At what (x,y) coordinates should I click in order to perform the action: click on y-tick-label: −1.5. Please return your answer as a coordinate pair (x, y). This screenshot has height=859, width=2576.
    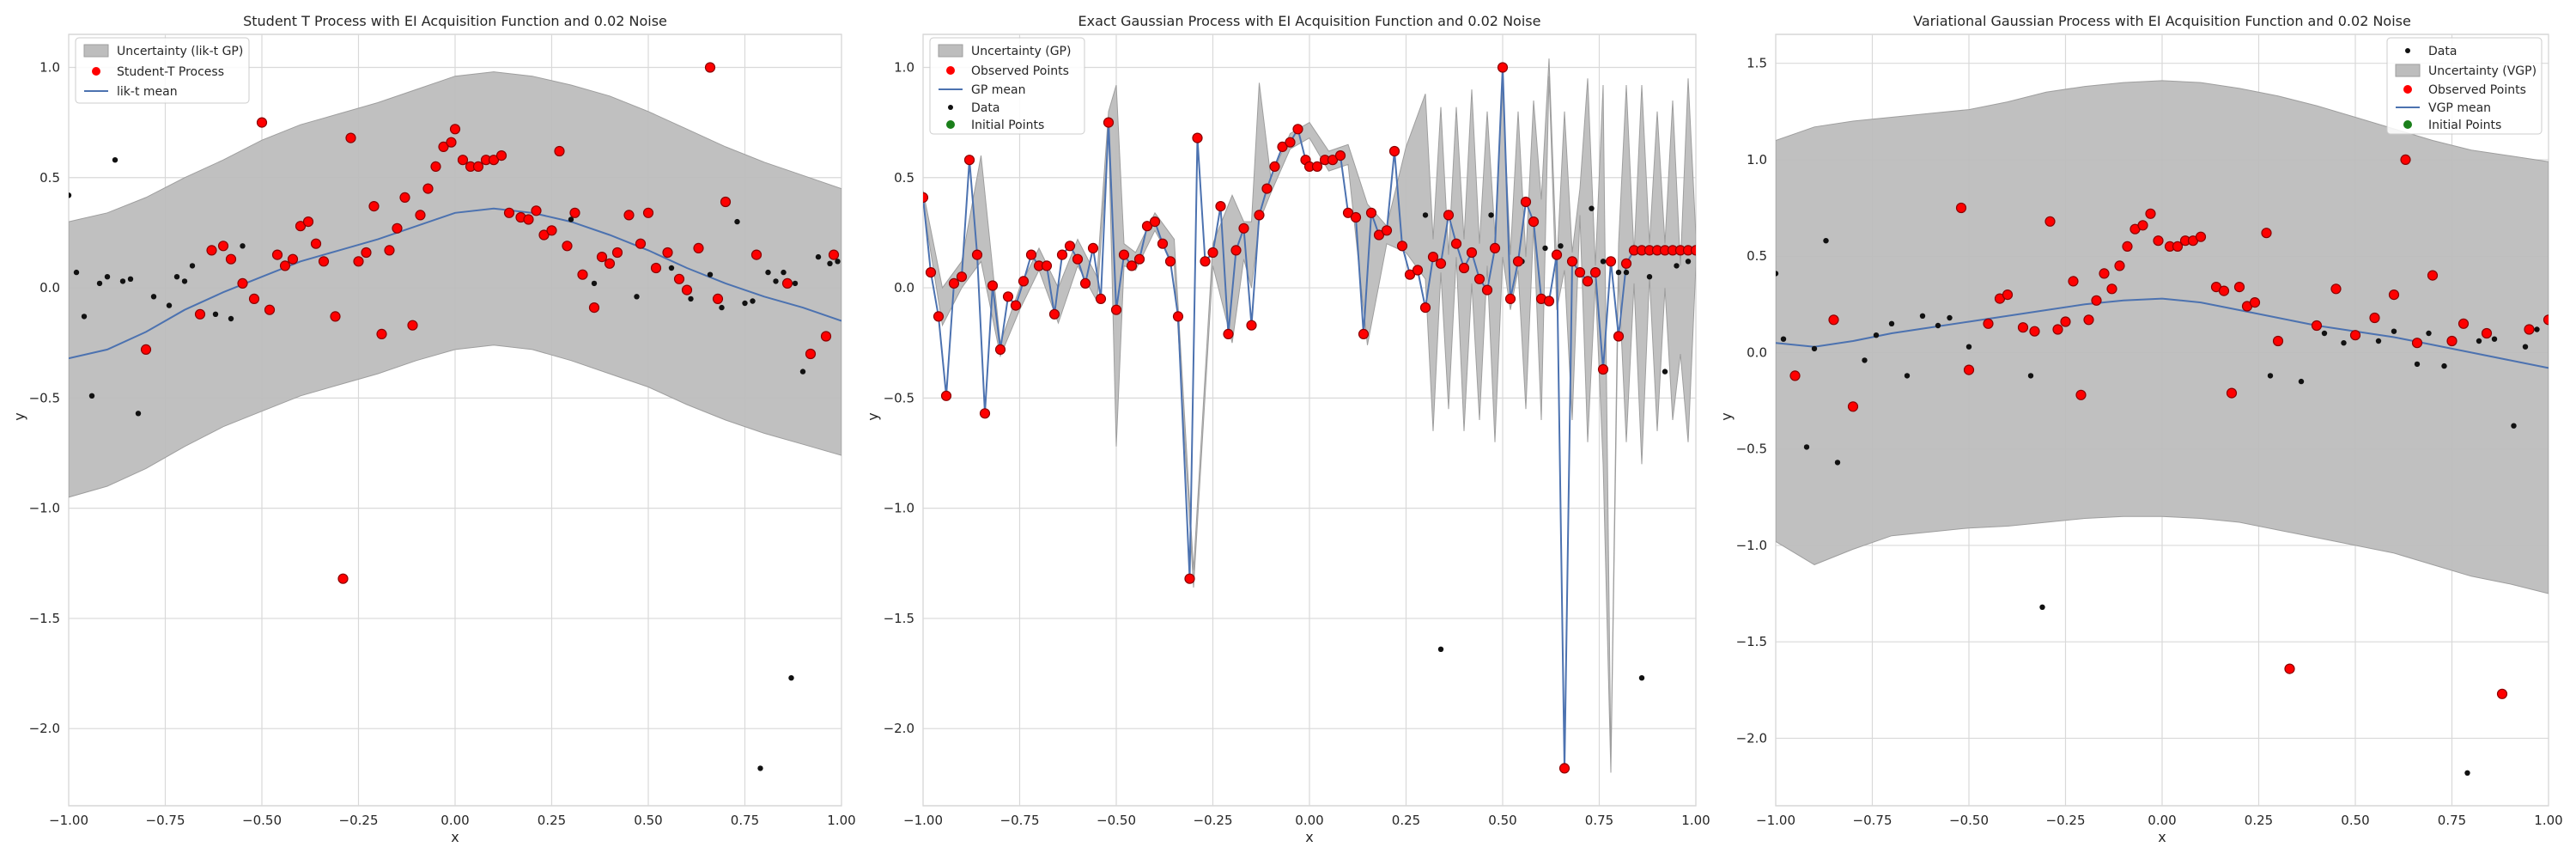
    Looking at the image, I should click on (44, 618).